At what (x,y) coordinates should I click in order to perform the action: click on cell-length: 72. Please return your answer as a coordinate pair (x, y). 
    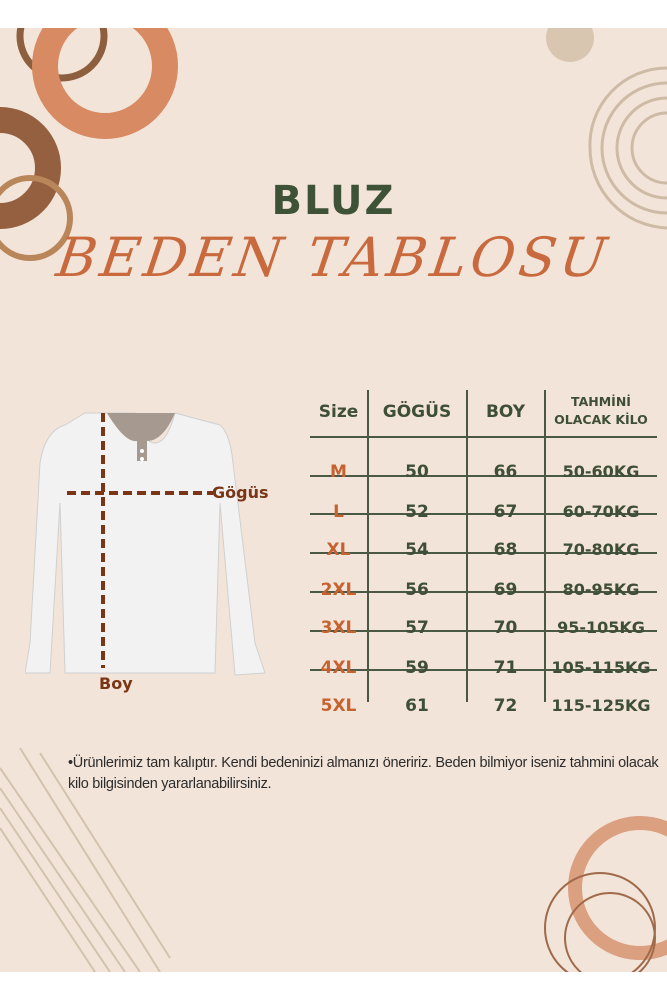
    Looking at the image, I should click on (505, 706).